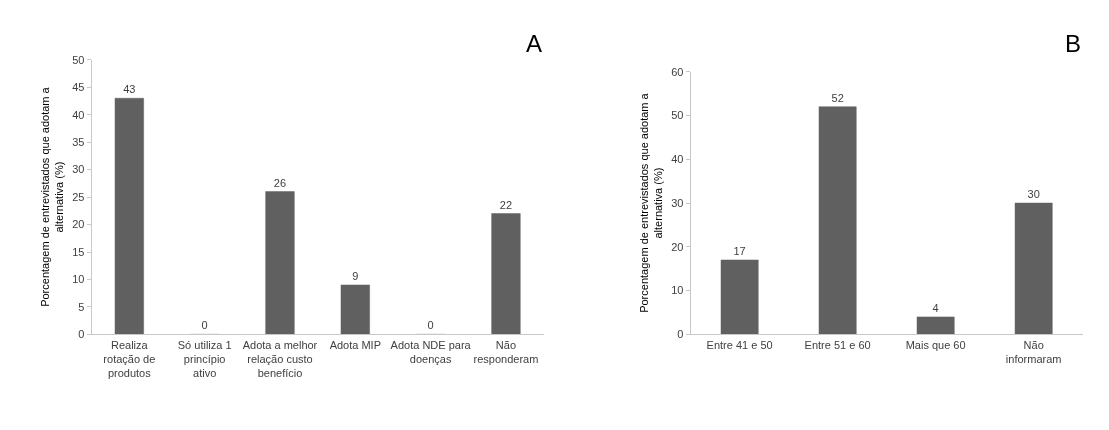 The width and height of the screenshot is (1109, 430). Describe the element at coordinates (204, 359) in the screenshot. I see `x-tick-label: Só utiliza 1 princípio ativo` at that location.